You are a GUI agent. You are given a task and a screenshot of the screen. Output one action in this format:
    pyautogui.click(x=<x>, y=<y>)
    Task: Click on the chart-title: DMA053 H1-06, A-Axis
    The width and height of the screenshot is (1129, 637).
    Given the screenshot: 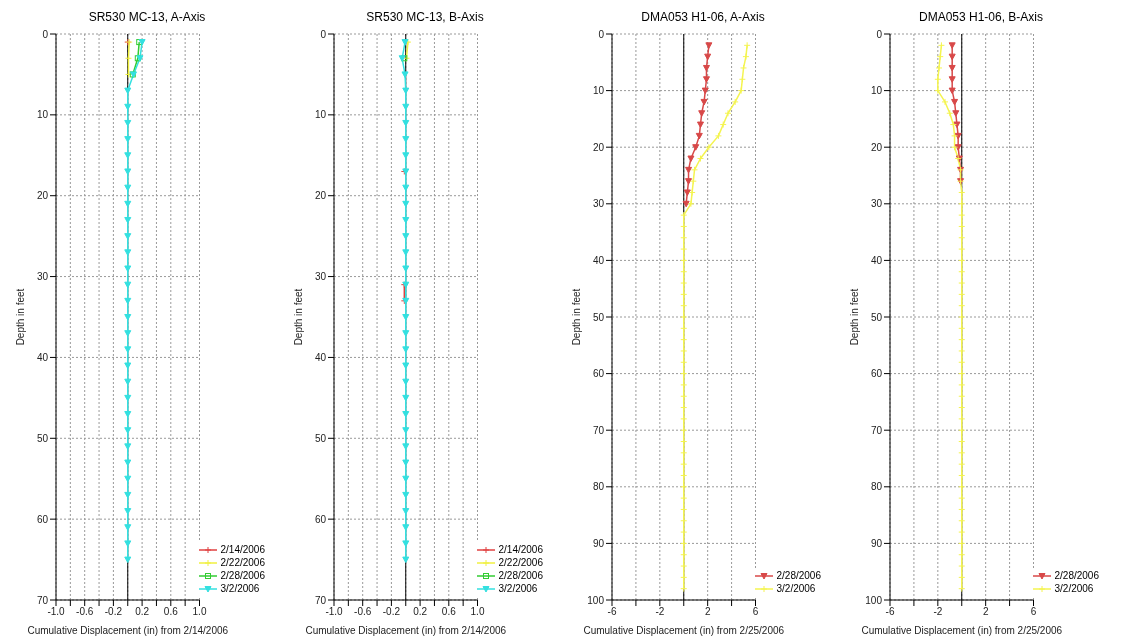 What is the action you would take?
    pyautogui.click(x=703, y=17)
    